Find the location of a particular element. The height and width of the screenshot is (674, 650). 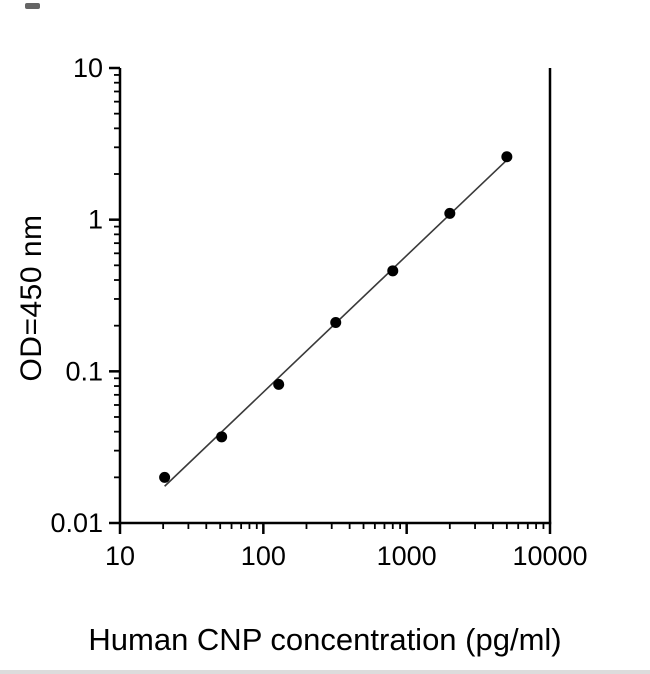

x-tick-label: 1000 is located at coordinates (407, 556).